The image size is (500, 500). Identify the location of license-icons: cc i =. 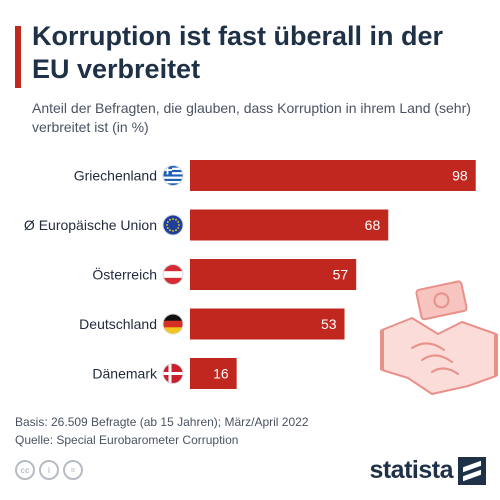
(49, 470).